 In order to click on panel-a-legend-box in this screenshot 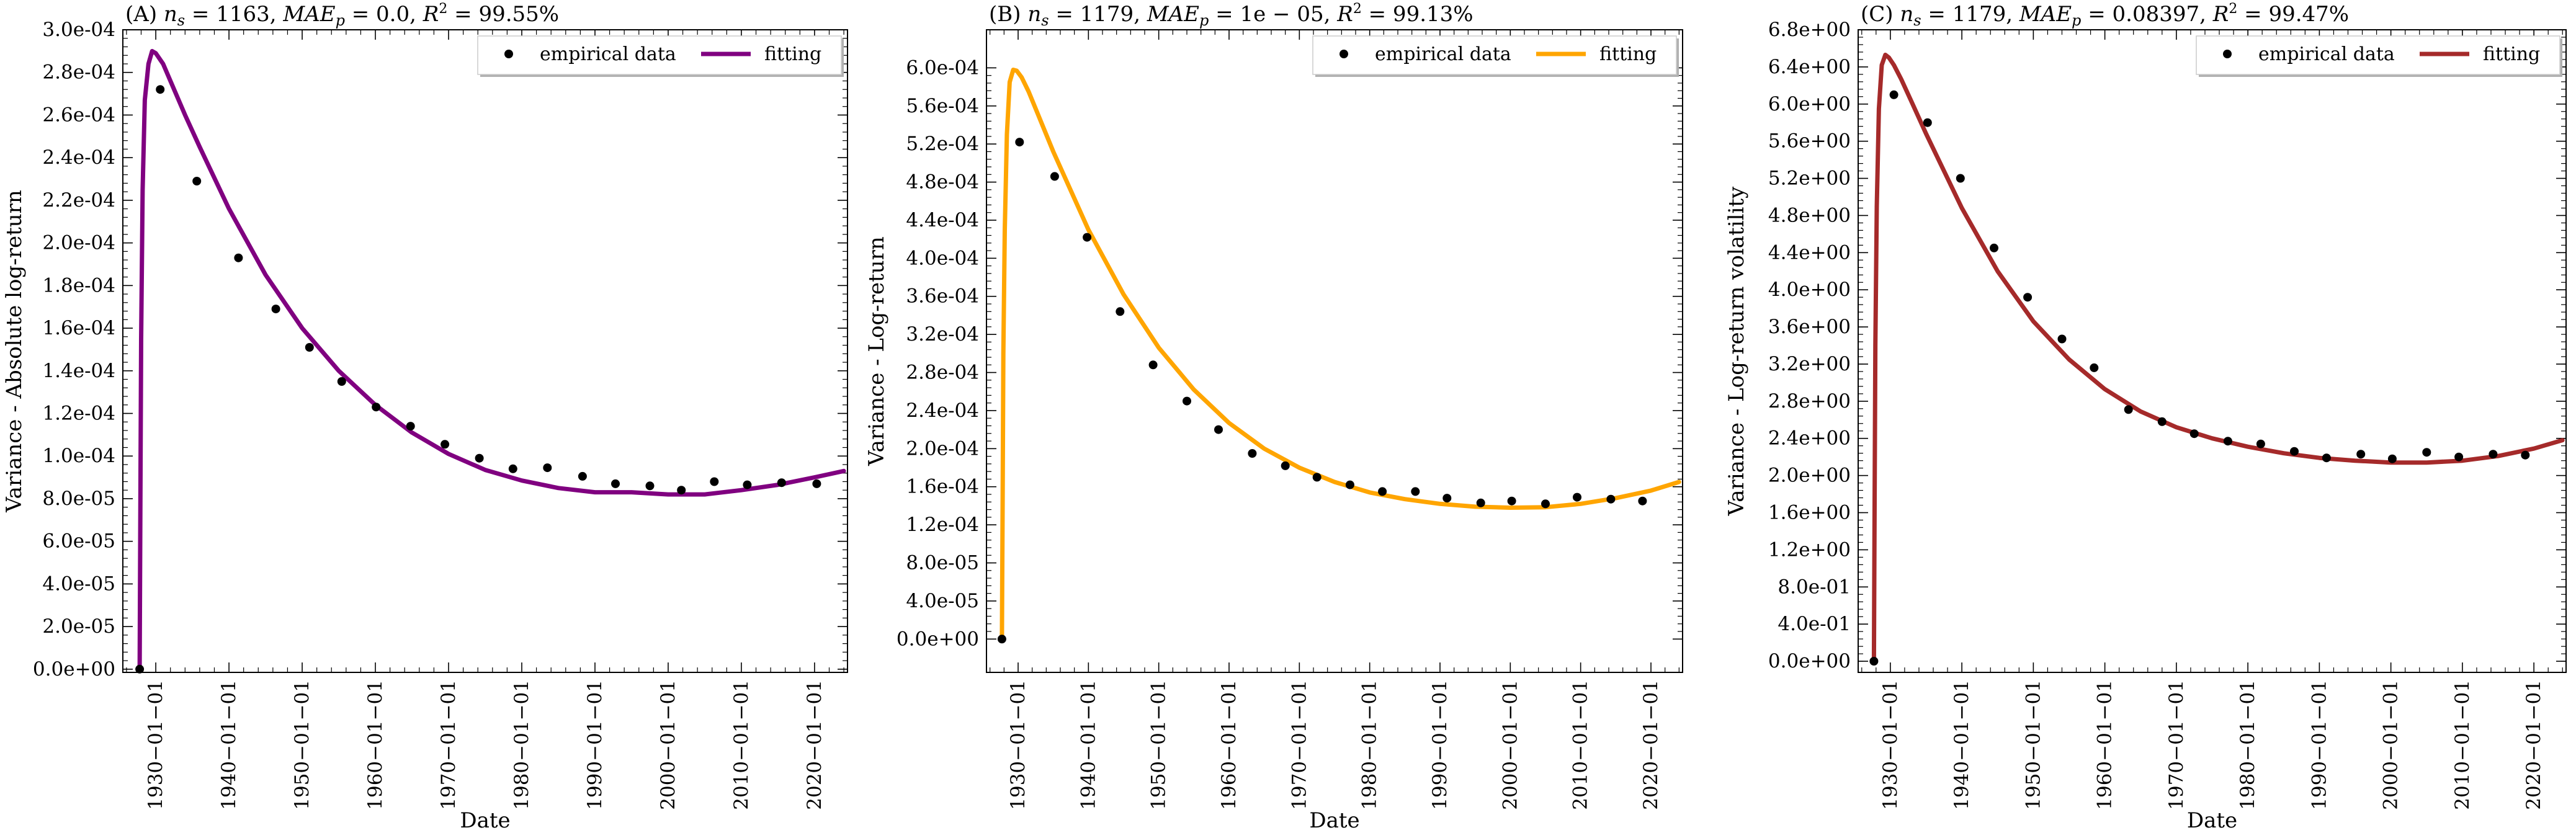, I will do `click(659, 55)`.